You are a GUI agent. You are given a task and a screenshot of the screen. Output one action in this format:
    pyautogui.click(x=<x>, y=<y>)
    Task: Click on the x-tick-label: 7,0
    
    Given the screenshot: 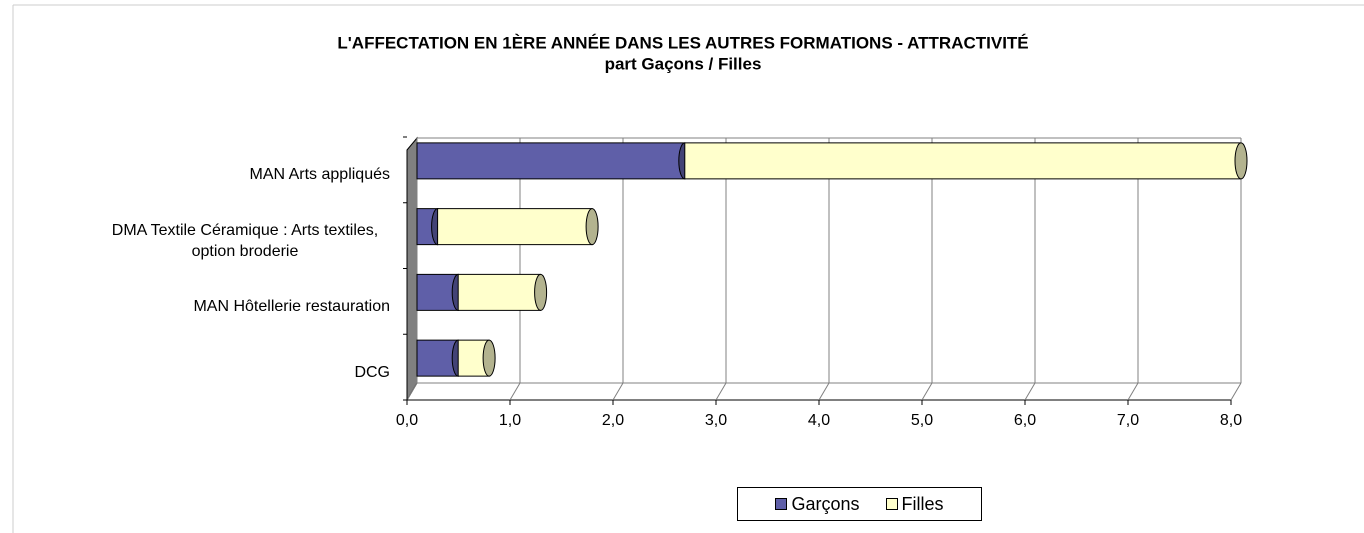 What is the action you would take?
    pyautogui.click(x=1128, y=420)
    